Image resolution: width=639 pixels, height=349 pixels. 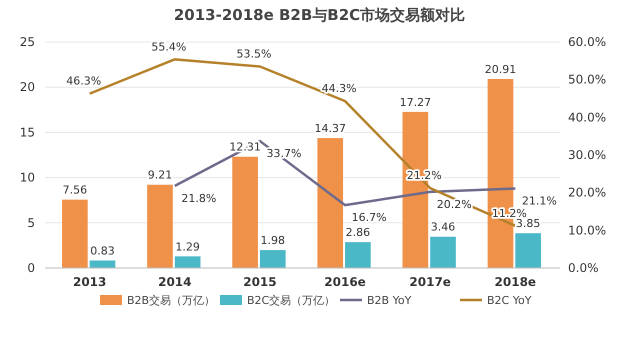 What do you see at coordinates (75, 190) in the screenshot?
I see `data-label: 7.56` at bounding box center [75, 190].